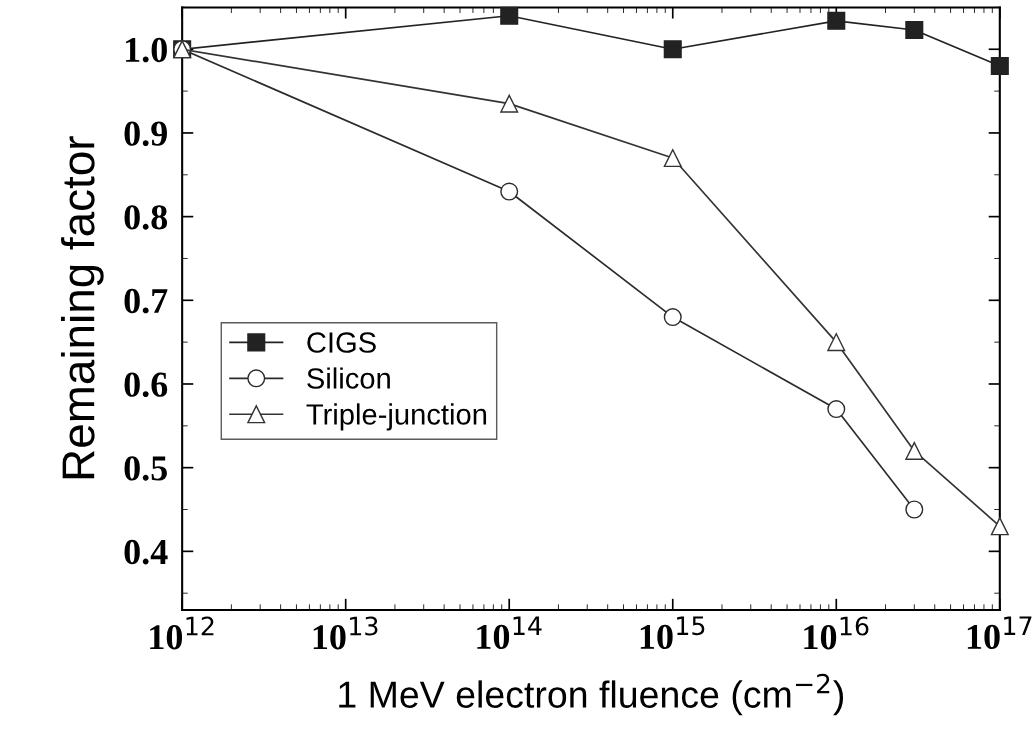  What do you see at coordinates (146, 217) in the screenshot?
I see `y-tick-label: 0.8` at bounding box center [146, 217].